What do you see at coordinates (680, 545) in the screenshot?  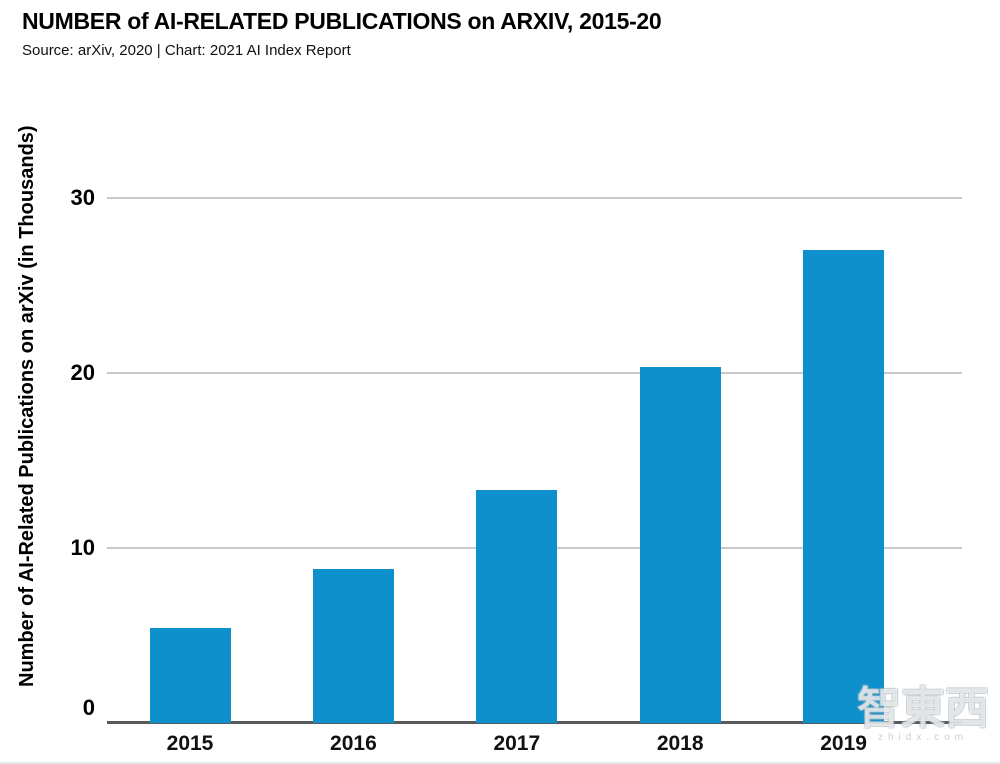 I see `bar-2018` at bounding box center [680, 545].